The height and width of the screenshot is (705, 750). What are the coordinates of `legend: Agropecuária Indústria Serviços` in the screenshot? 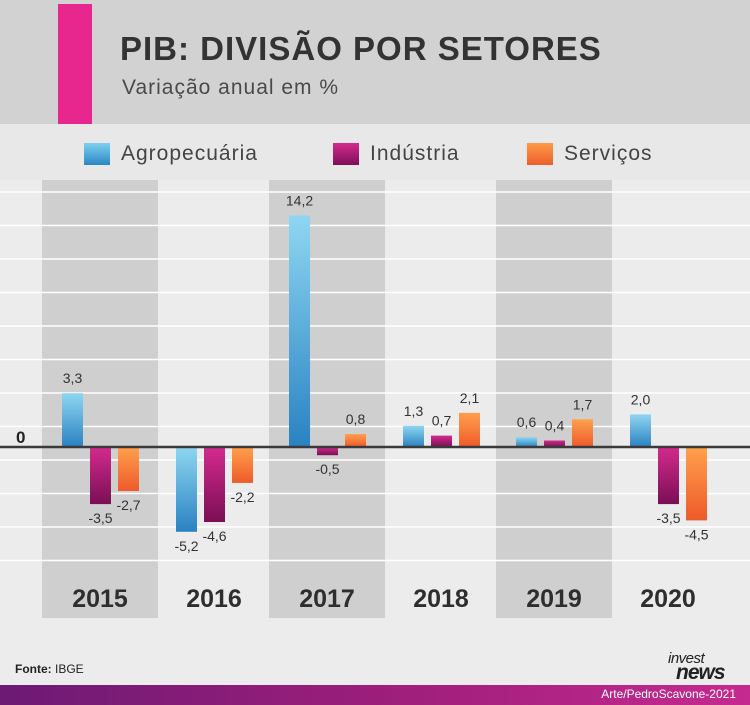 It's located at (375, 152).